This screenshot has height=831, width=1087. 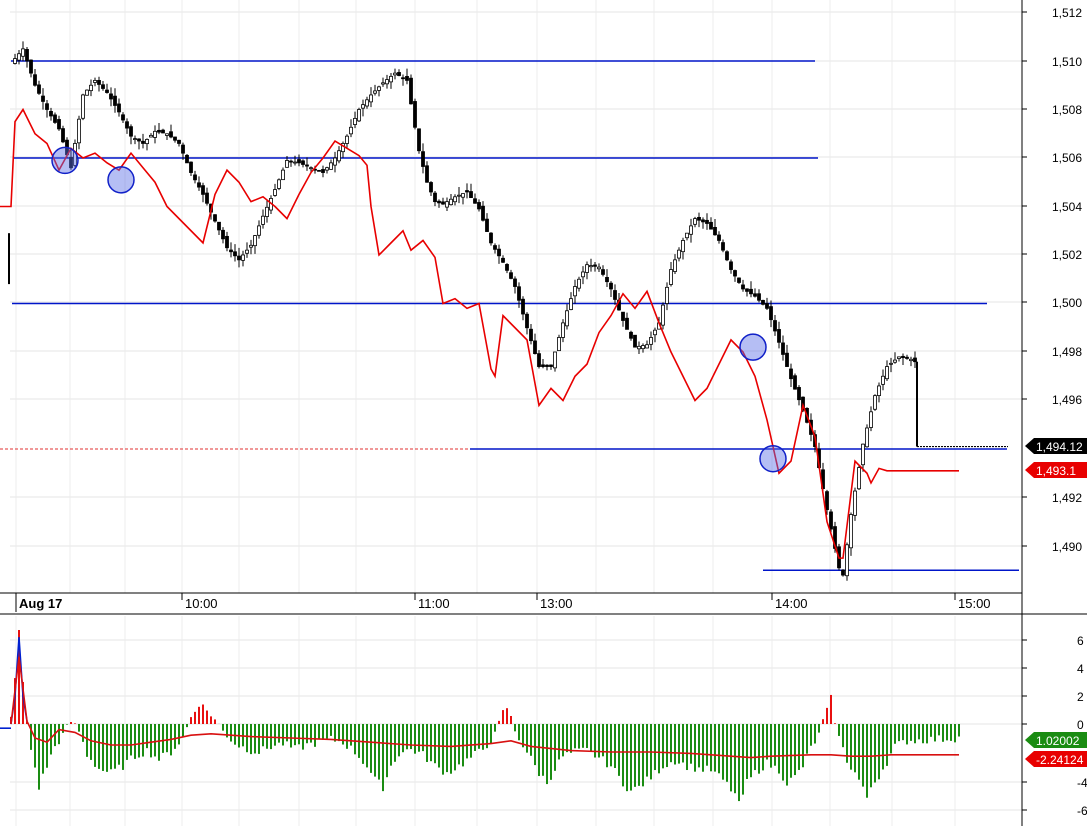 I want to click on y-tick-label: 1,504, so click(x=1067, y=207).